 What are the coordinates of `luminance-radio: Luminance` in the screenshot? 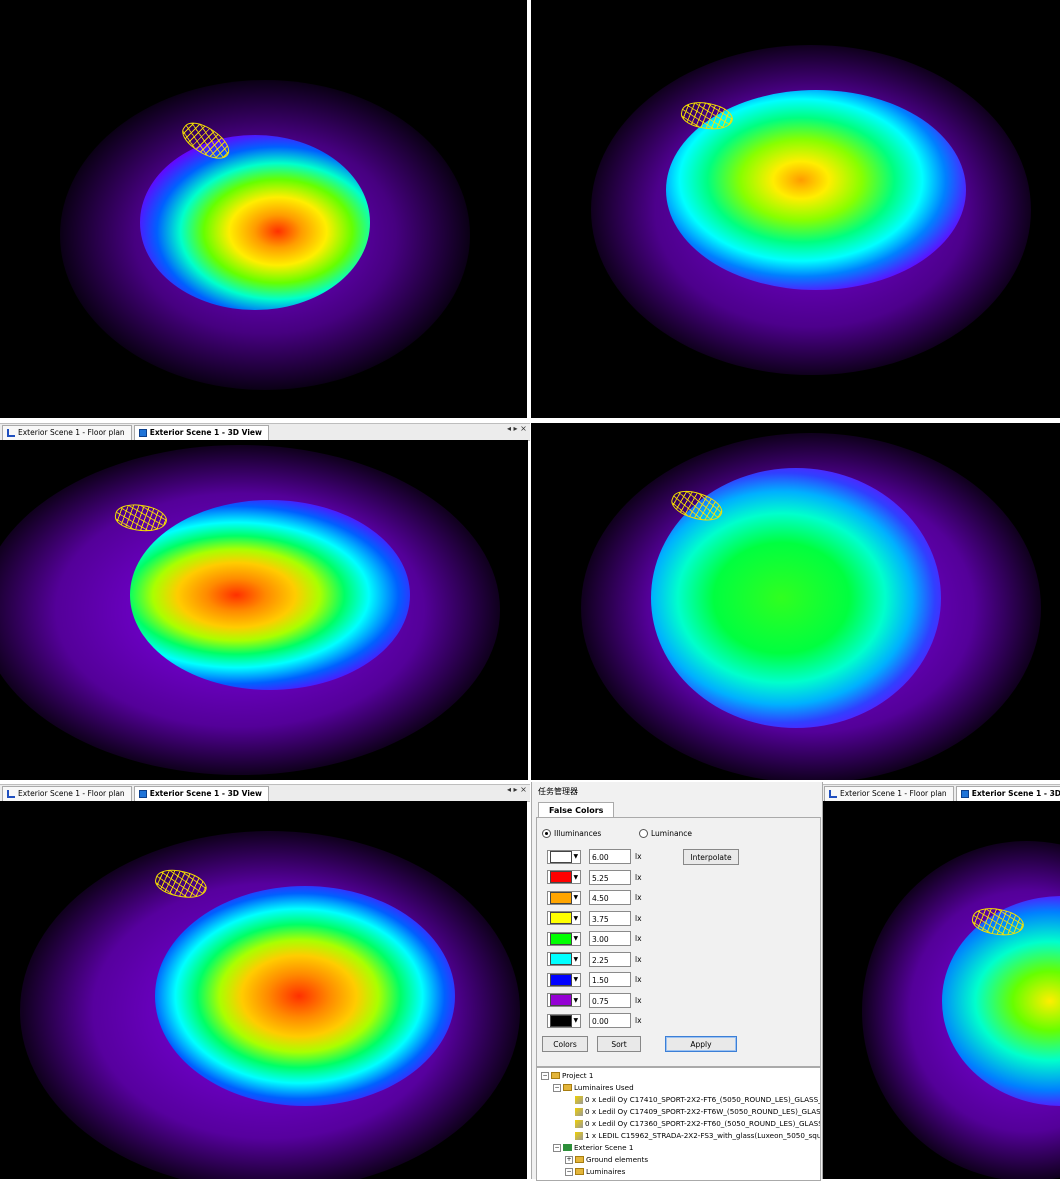 It's located at (665, 833).